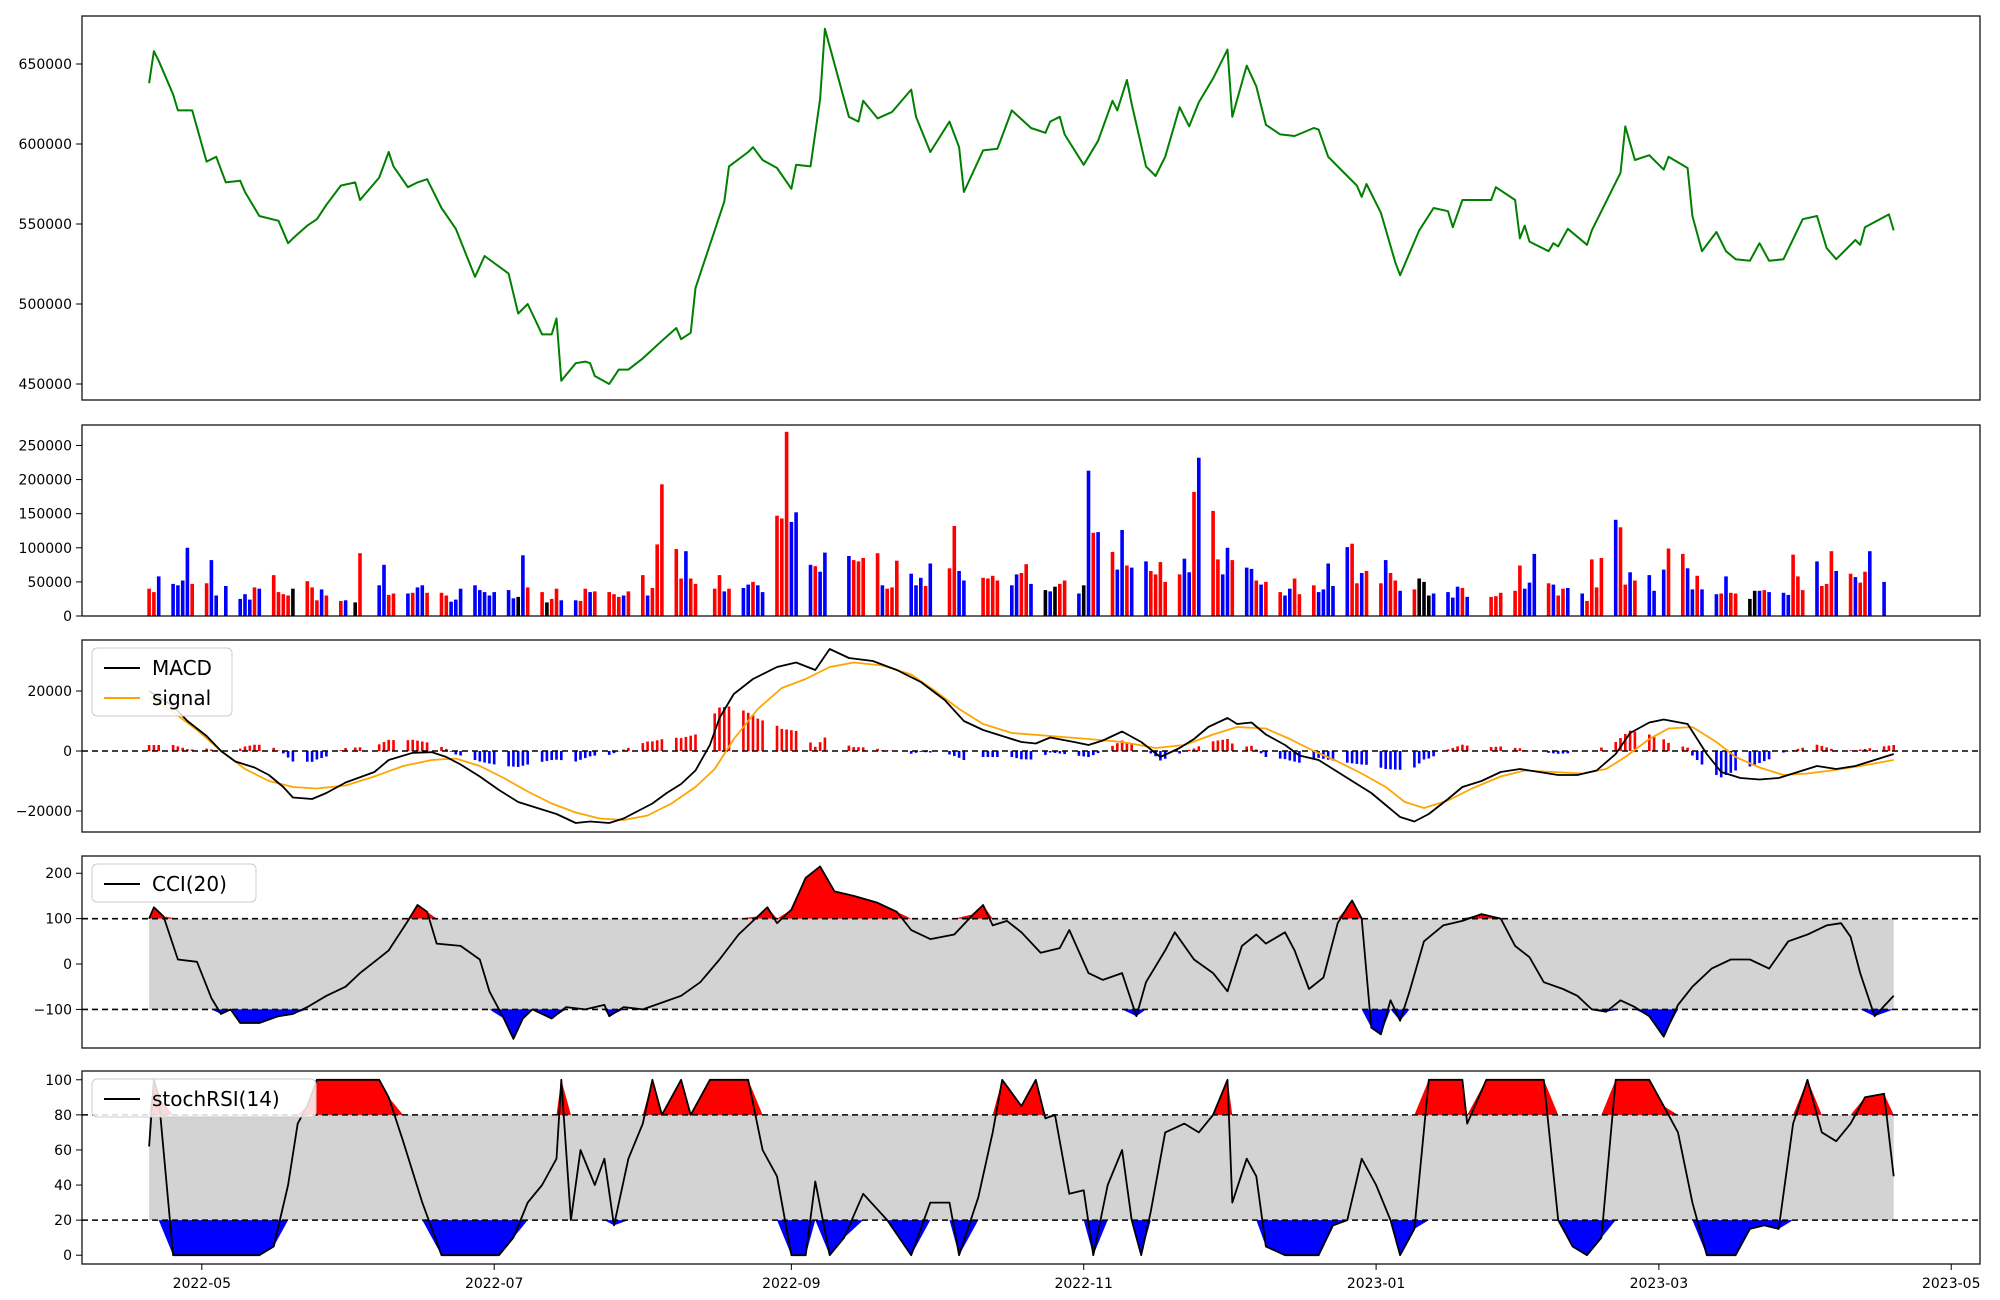  I want to click on x-tick-label: 2022-09, so click(791, 1284).